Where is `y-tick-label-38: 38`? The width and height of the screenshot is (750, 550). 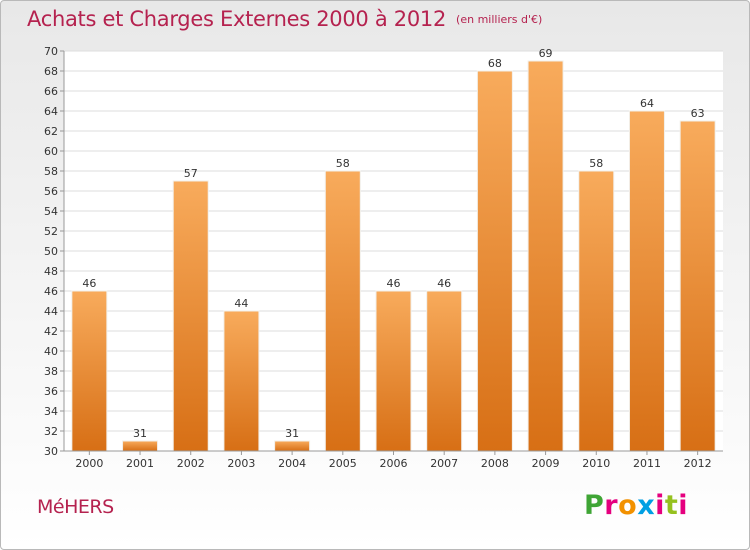 y-tick-label-38: 38 is located at coordinates (51, 371).